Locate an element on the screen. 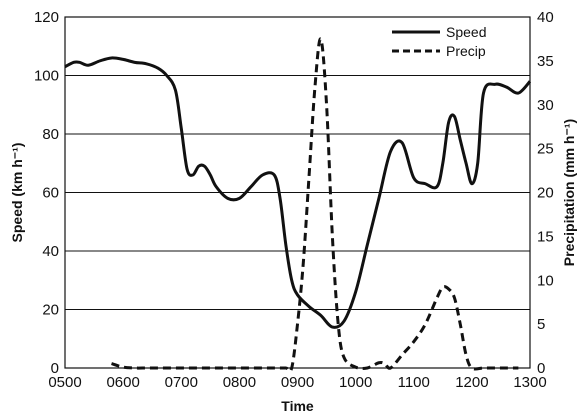 The height and width of the screenshot is (416, 588). left-tick-label: 20 is located at coordinates (50, 310).